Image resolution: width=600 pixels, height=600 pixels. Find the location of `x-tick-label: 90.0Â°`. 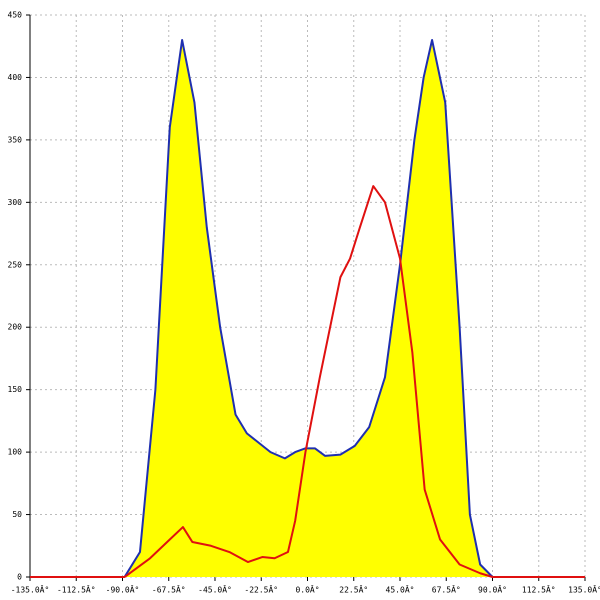

x-tick-label: 90.0Â° is located at coordinates (492, 589).